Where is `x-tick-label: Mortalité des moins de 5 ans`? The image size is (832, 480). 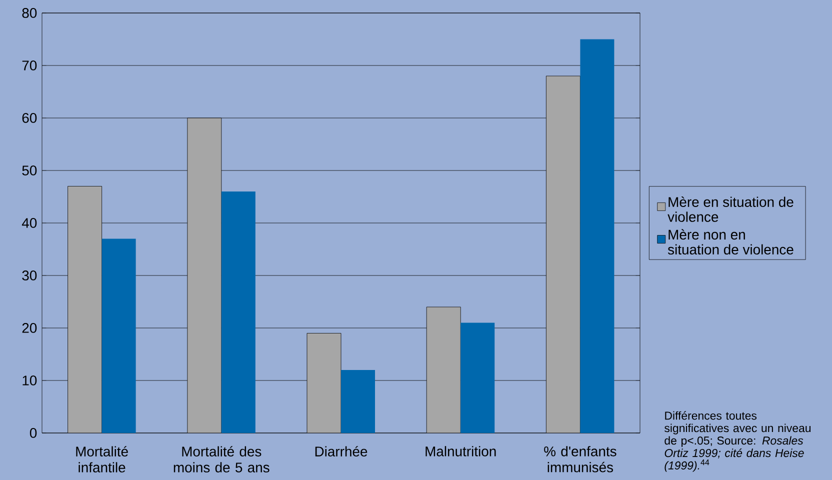 x-tick-label: Mortalité des moins de 5 ans is located at coordinates (222, 459).